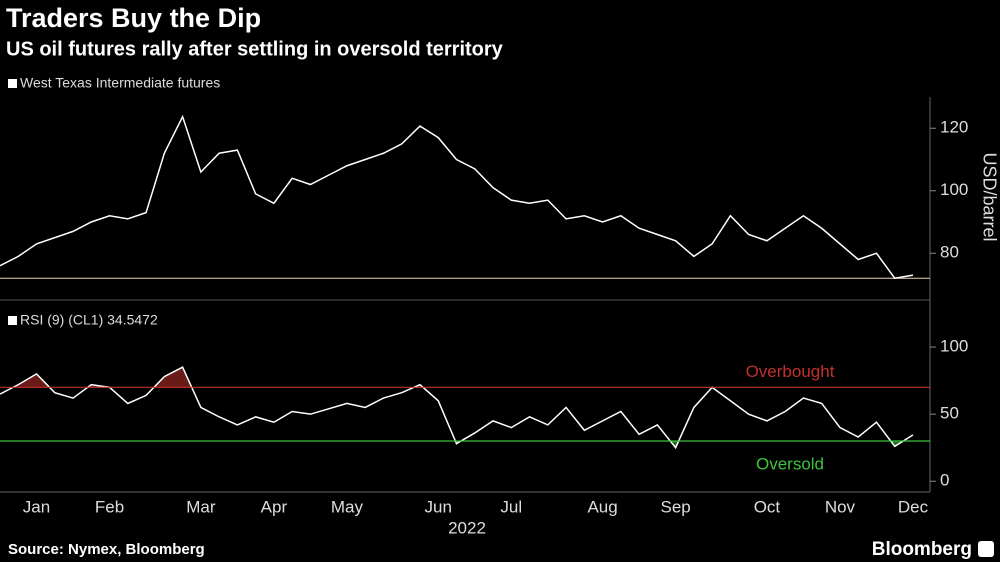  I want to click on y-axis-label: USD/barrel, so click(989, 196).